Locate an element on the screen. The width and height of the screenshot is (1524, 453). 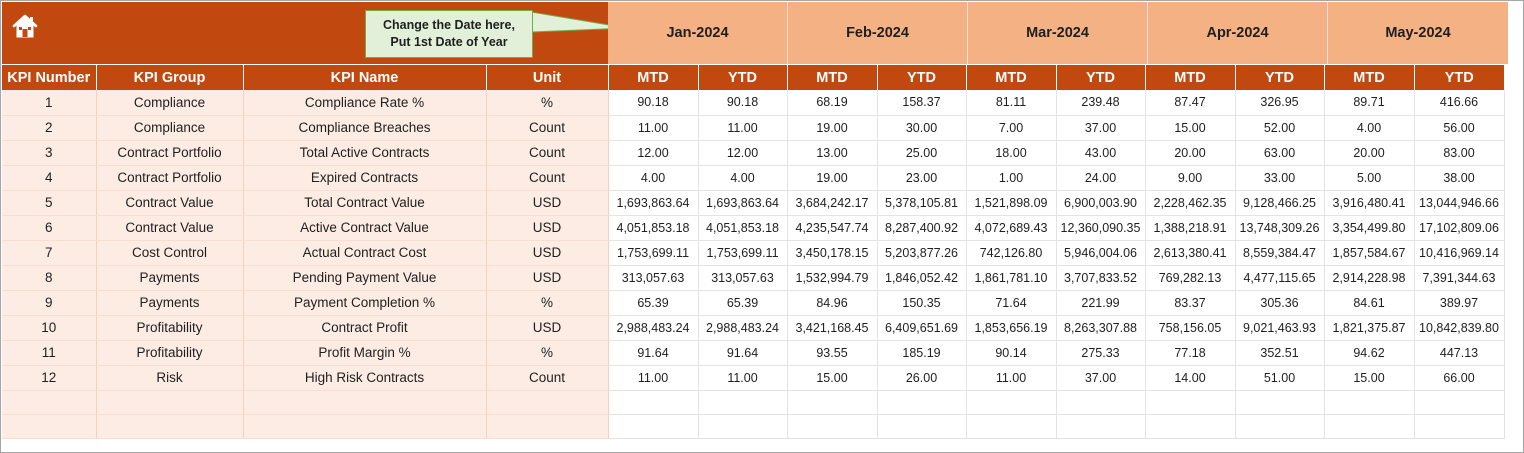
ytd-value-cell: 43.00 is located at coordinates (1101, 153).